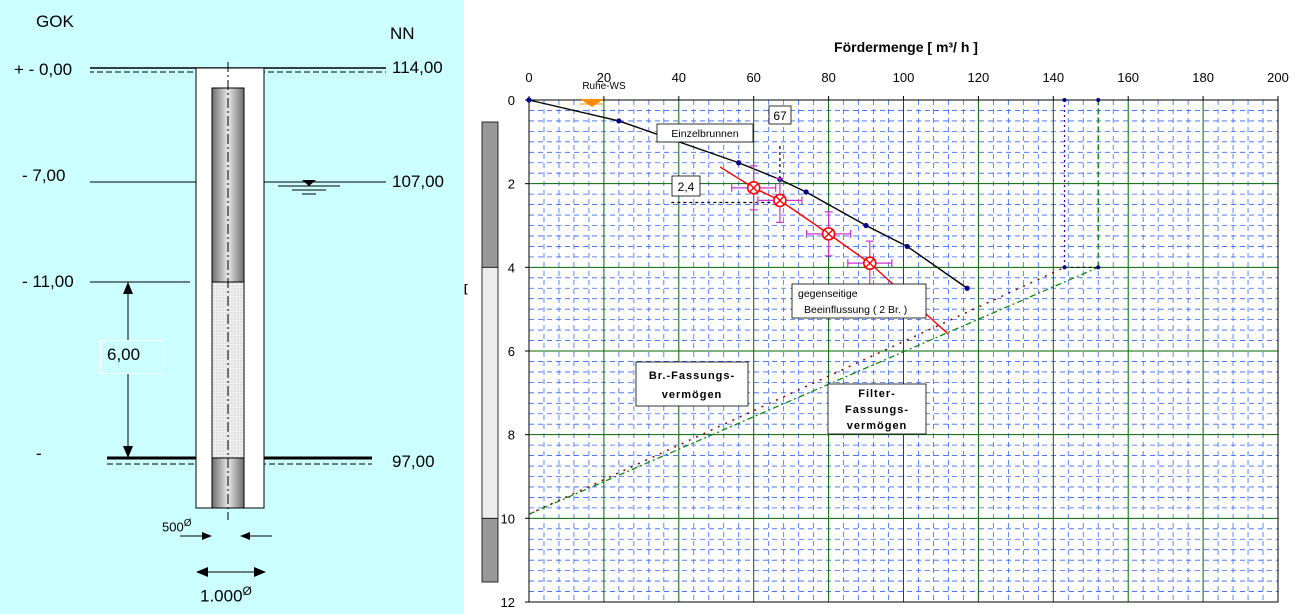  What do you see at coordinates (511, 100) in the screenshot?
I see `y-tick-label: 0` at bounding box center [511, 100].